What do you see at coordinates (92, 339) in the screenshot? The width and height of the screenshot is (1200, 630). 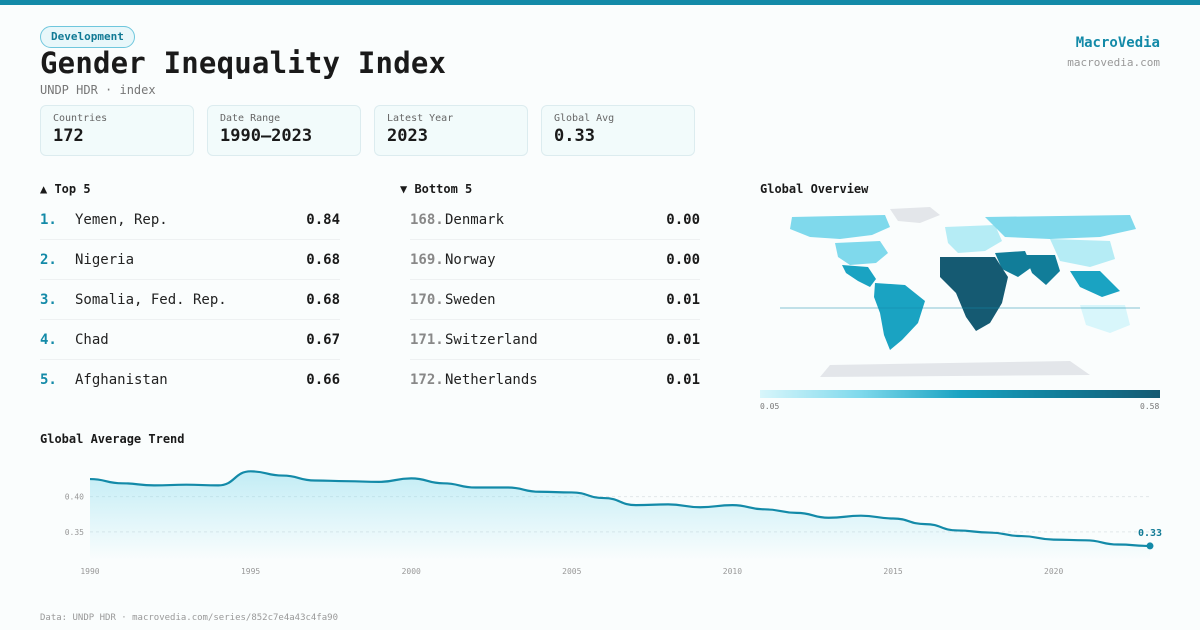 I see `country-name: Chad` at bounding box center [92, 339].